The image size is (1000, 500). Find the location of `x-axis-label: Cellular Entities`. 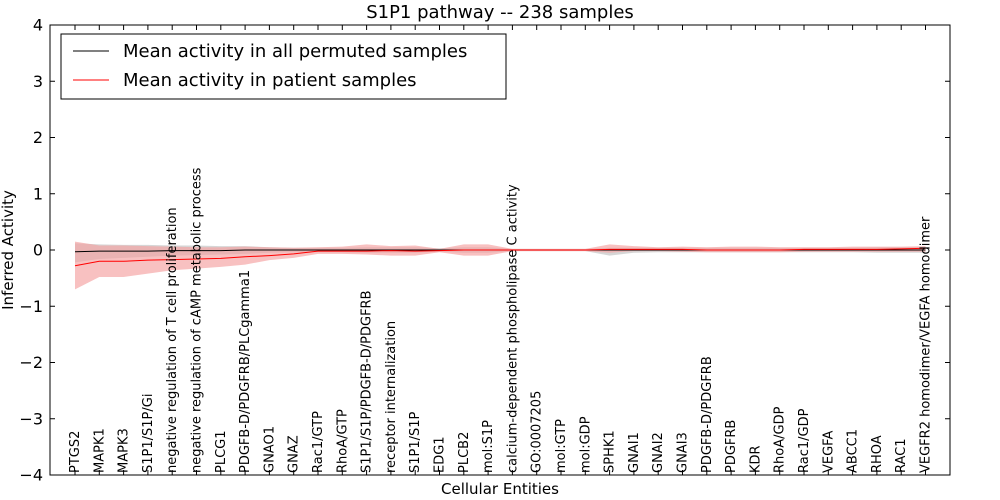

x-axis-label: Cellular Entities is located at coordinates (500, 489).